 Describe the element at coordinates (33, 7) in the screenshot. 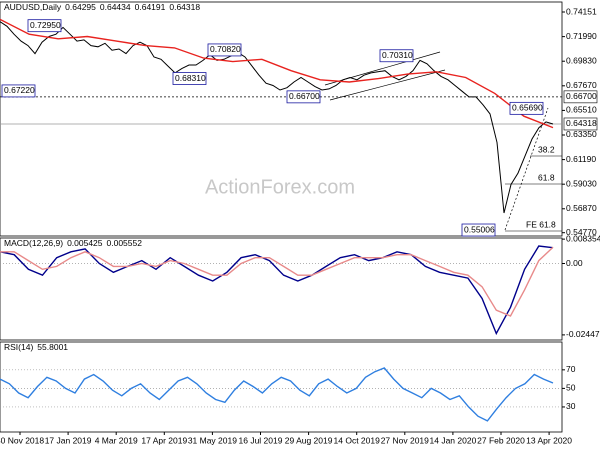

I see `header-title: AUDUSD,Daily` at that location.